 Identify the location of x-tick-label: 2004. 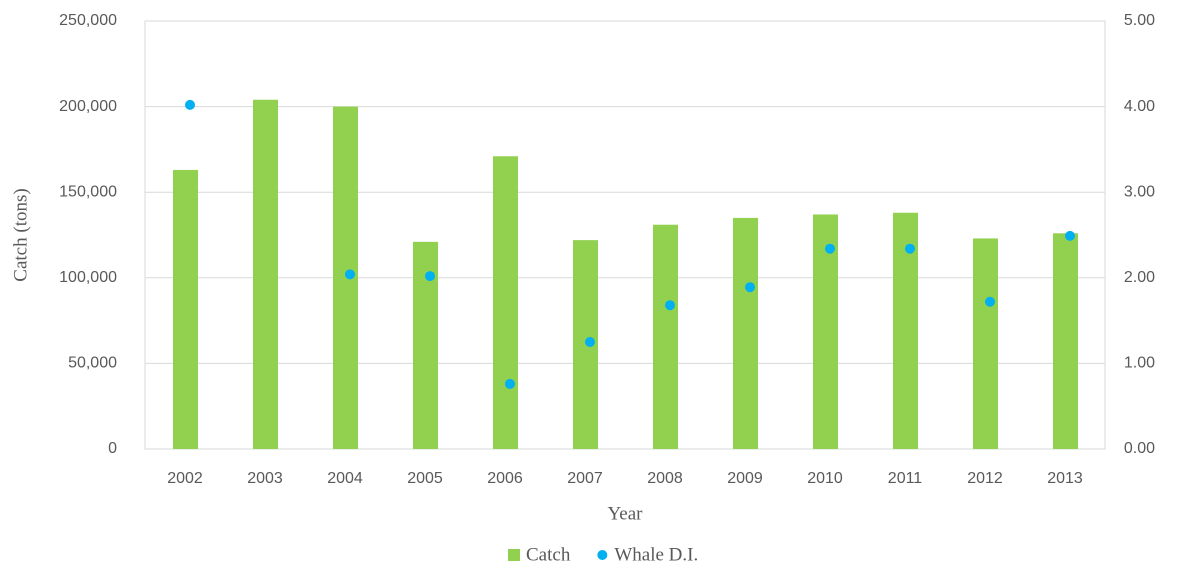
(345, 478).